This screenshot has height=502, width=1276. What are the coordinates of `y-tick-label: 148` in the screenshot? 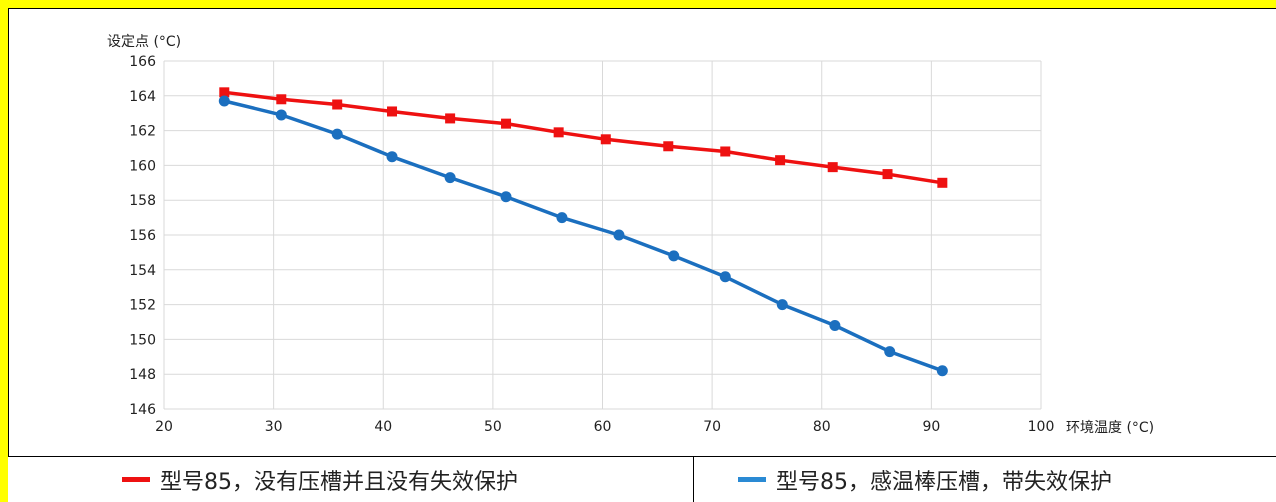 It's located at (142, 375).